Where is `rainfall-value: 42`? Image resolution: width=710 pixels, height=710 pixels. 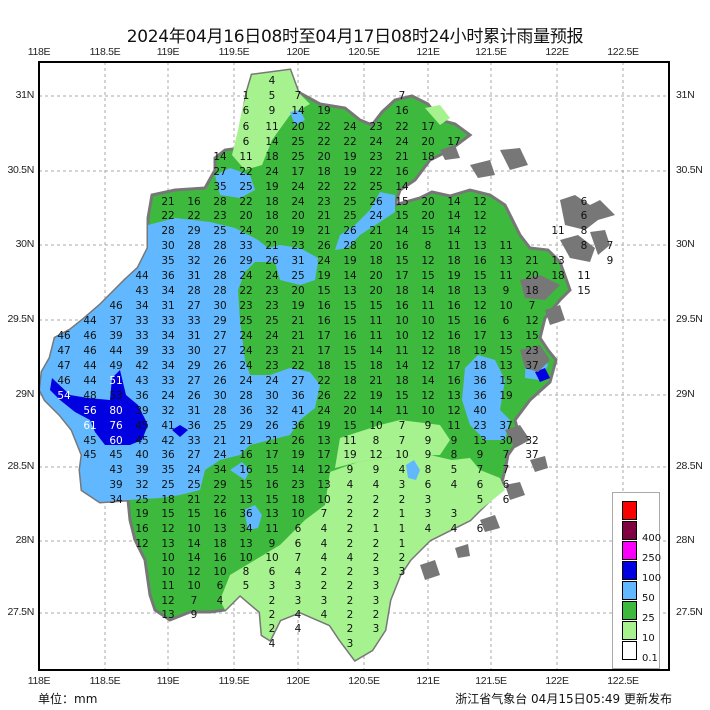
rainfall-value: 42 is located at coordinates (141, 366).